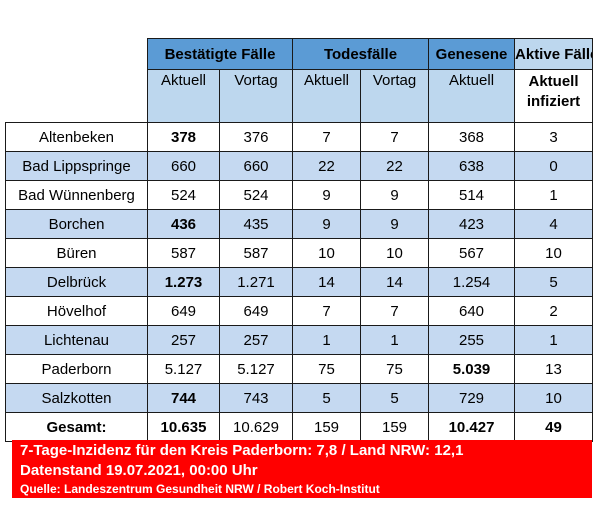  I want to click on cell-total-deaths-current: 159, so click(326, 427).